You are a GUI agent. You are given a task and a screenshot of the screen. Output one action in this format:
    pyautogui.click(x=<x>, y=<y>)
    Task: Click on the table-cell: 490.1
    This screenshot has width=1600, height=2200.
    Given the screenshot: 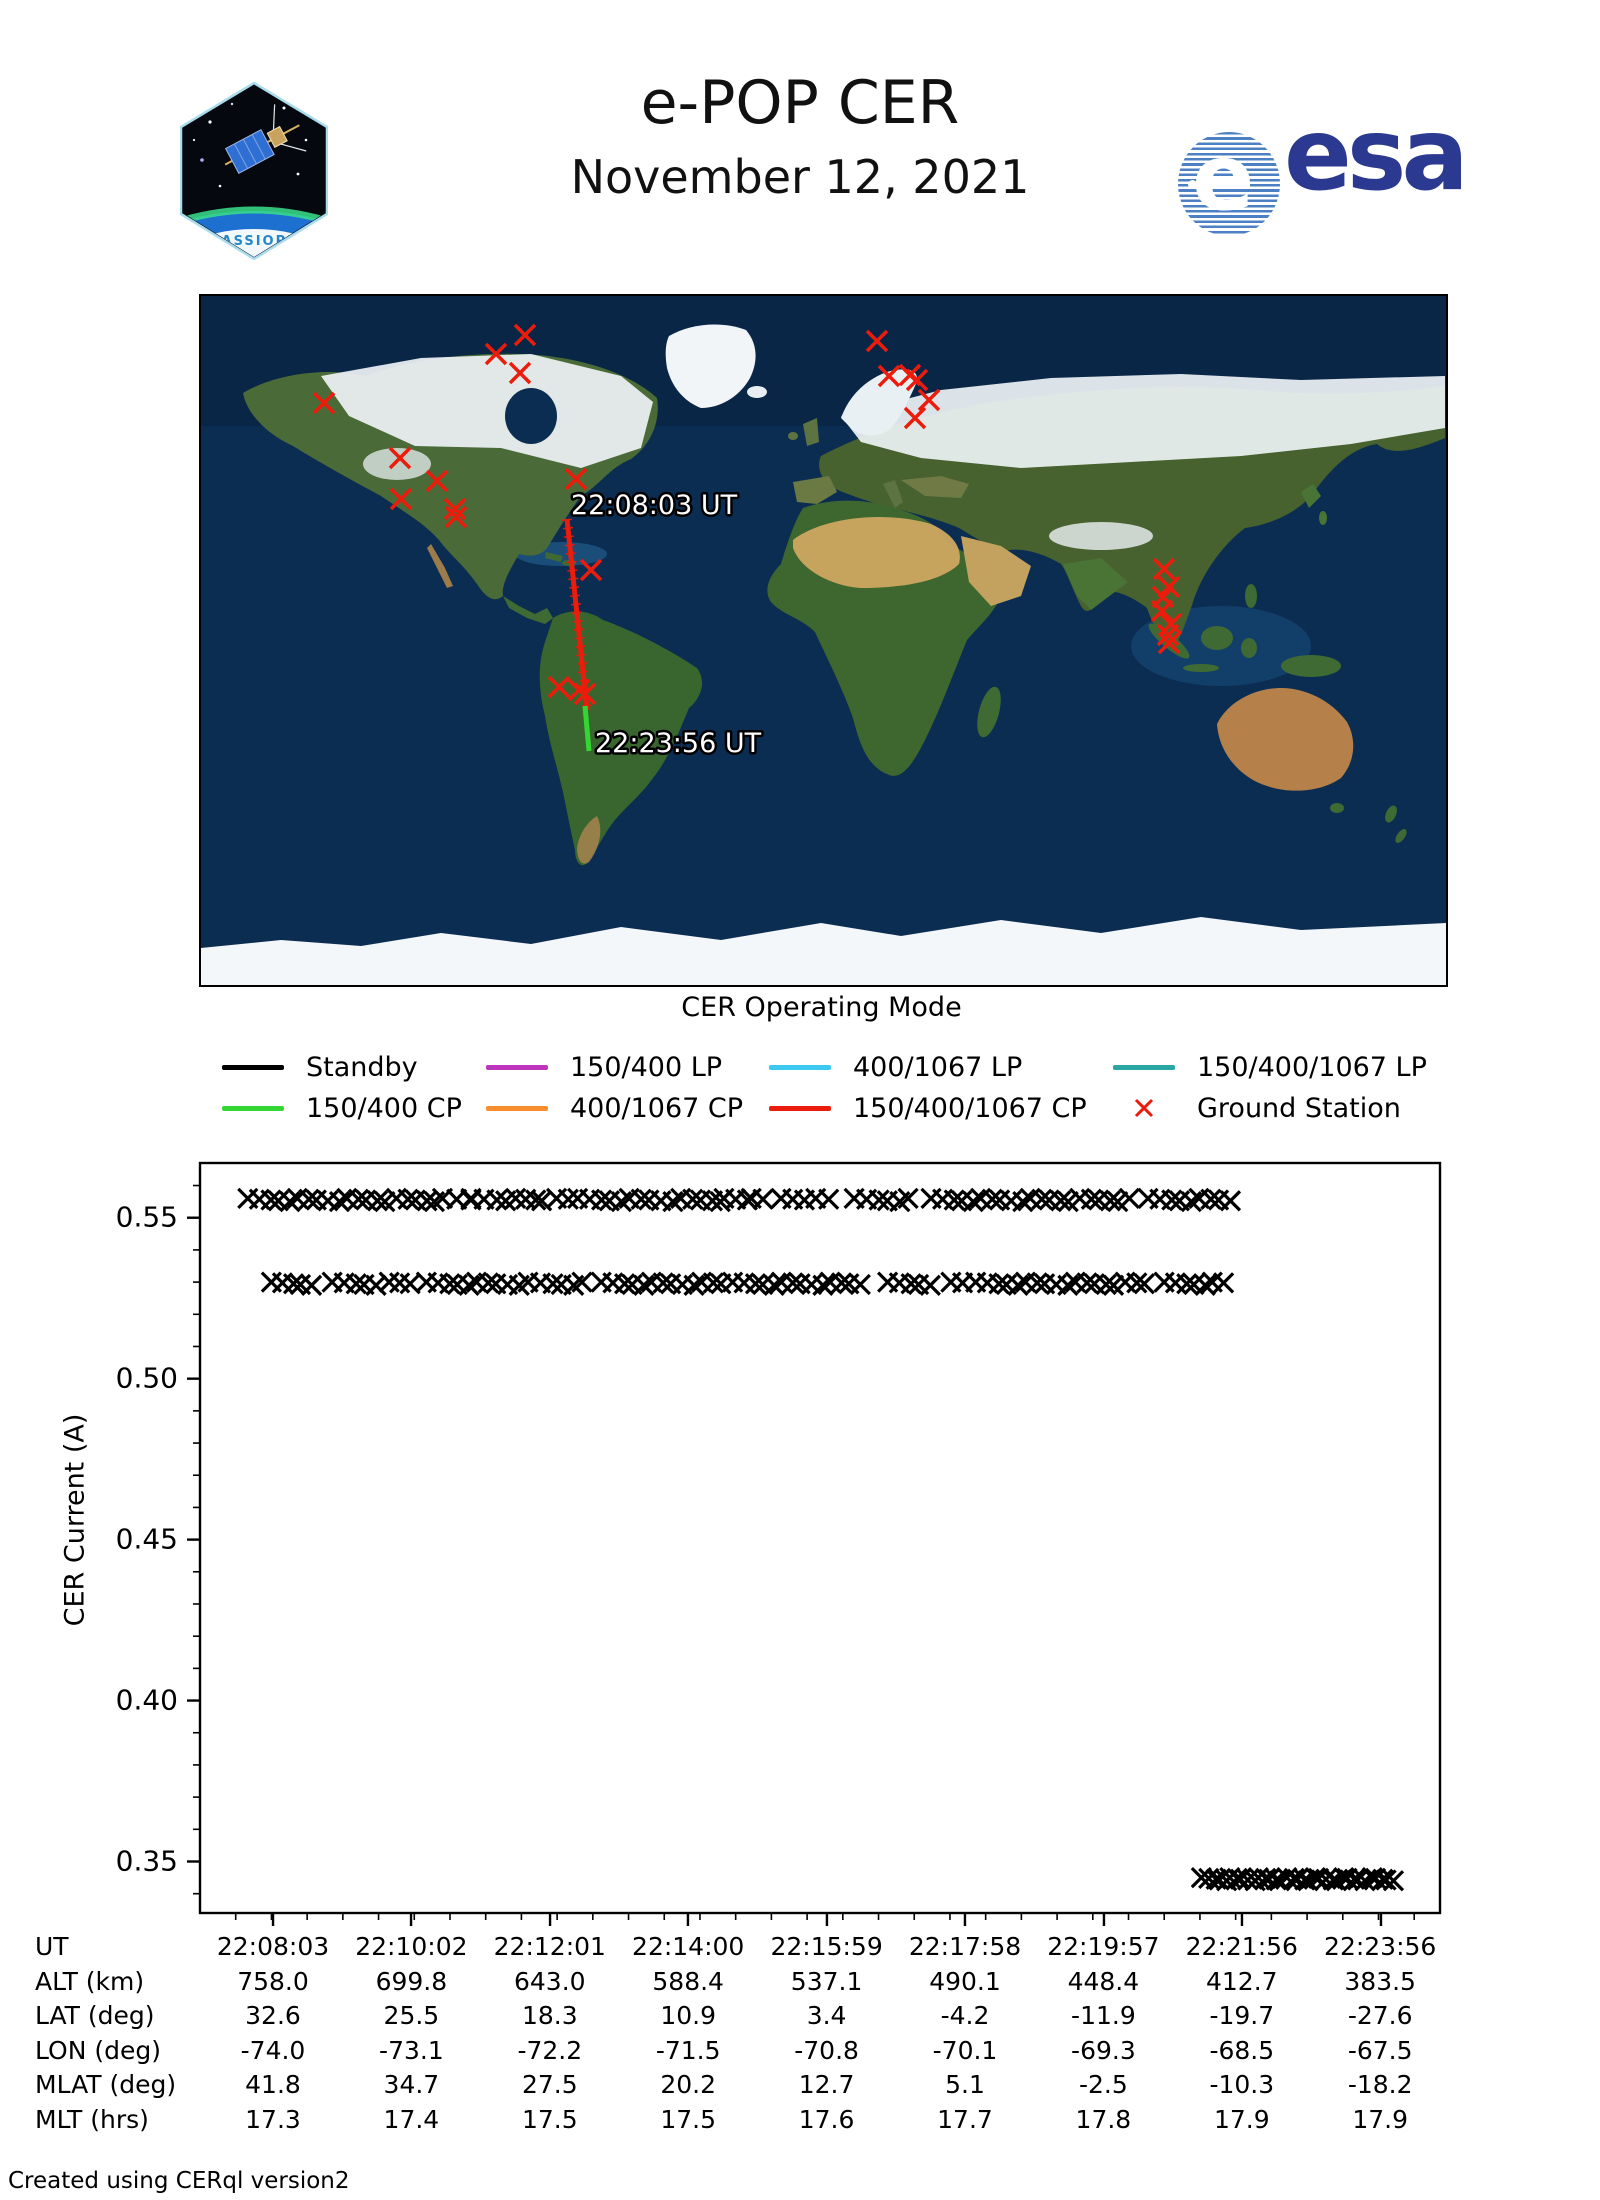 What is the action you would take?
    pyautogui.click(x=965, y=1981)
    